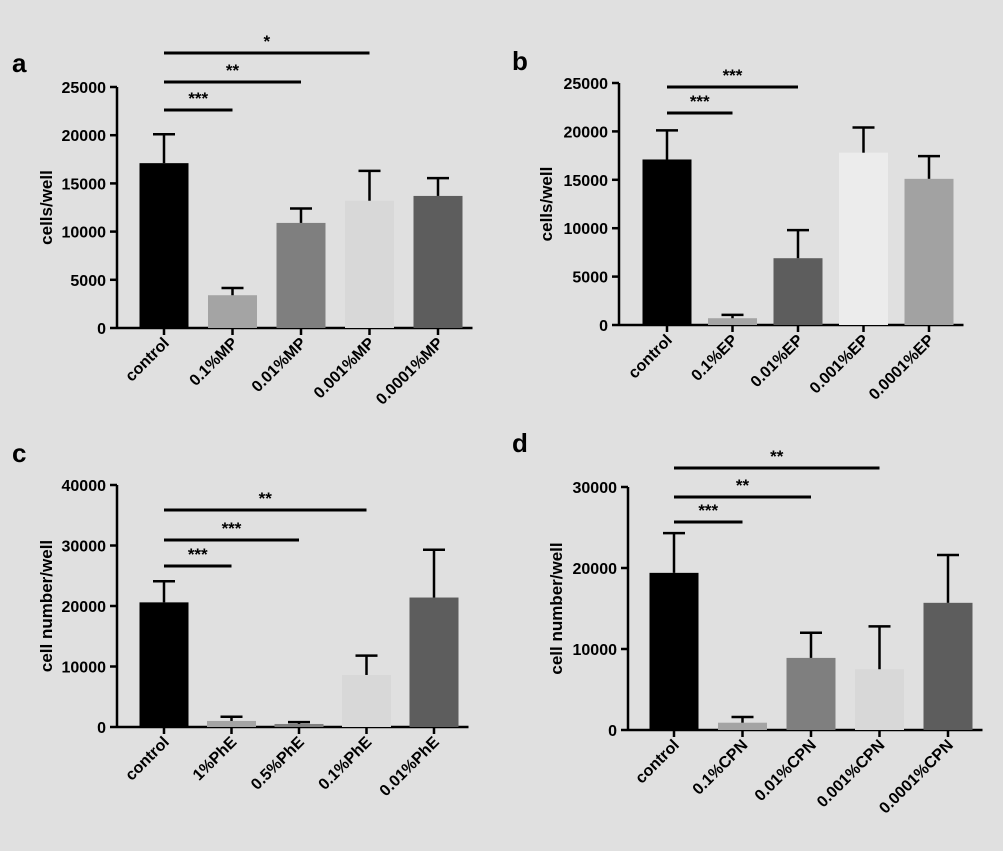 Image resolution: width=1003 pixels, height=851 pixels. Describe the element at coordinates (345, 369) in the screenshot. I see `x-tick-label: 0.001%MP` at that location.